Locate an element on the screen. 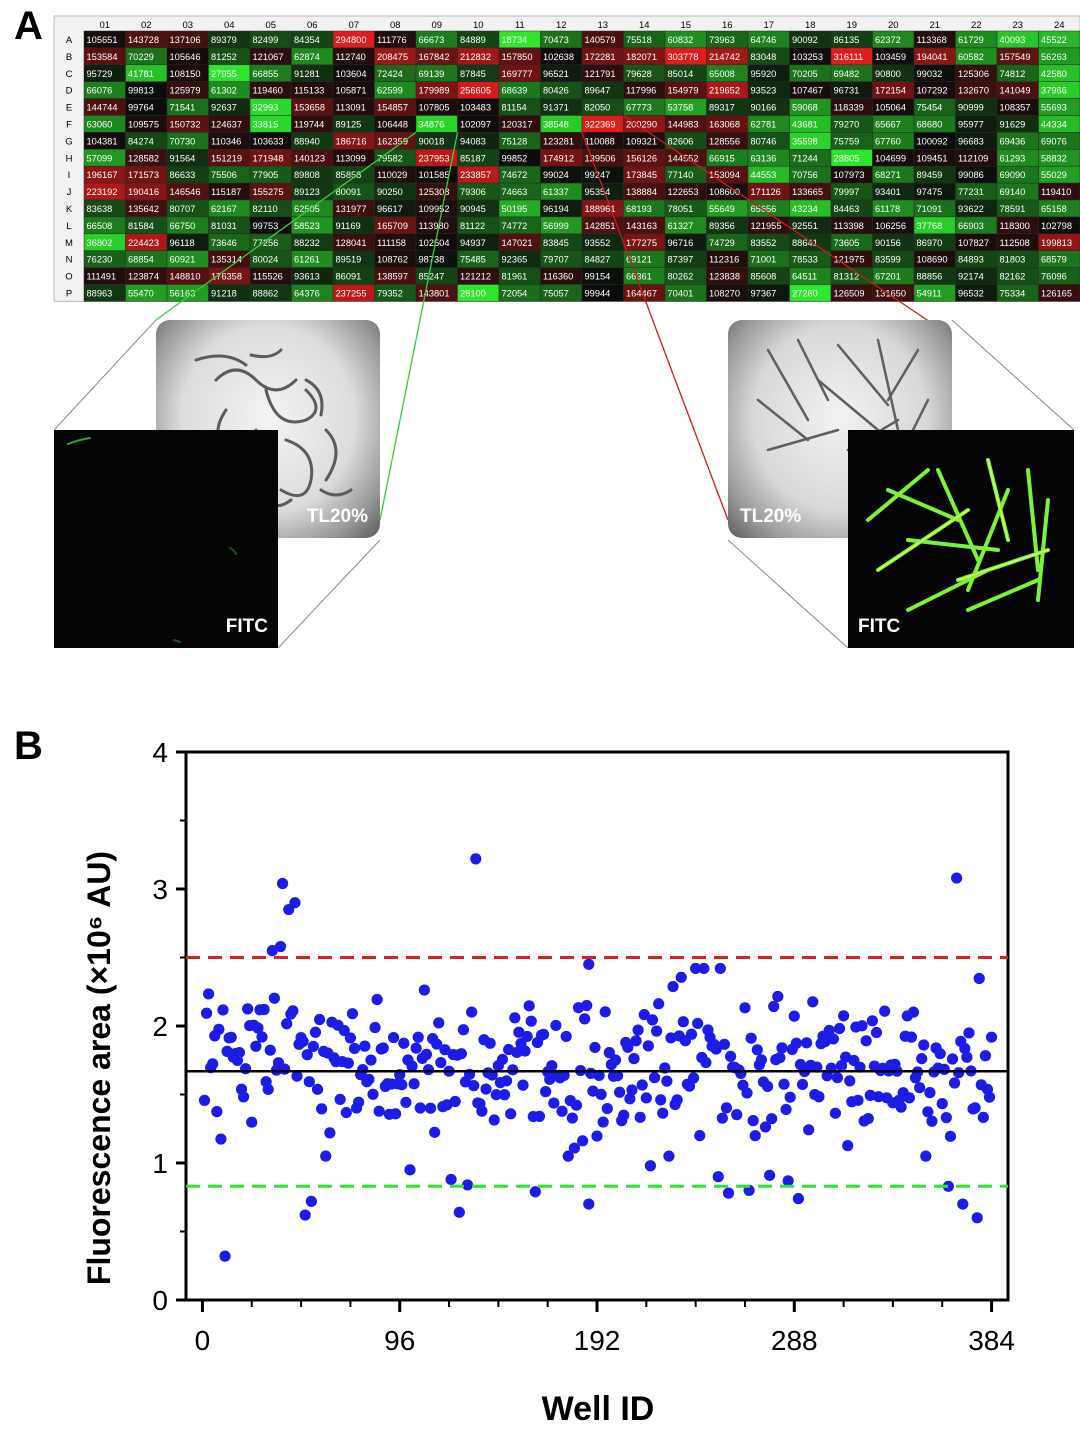 The image size is (1080, 1432). plate-column-header: 20 is located at coordinates (893, 25).